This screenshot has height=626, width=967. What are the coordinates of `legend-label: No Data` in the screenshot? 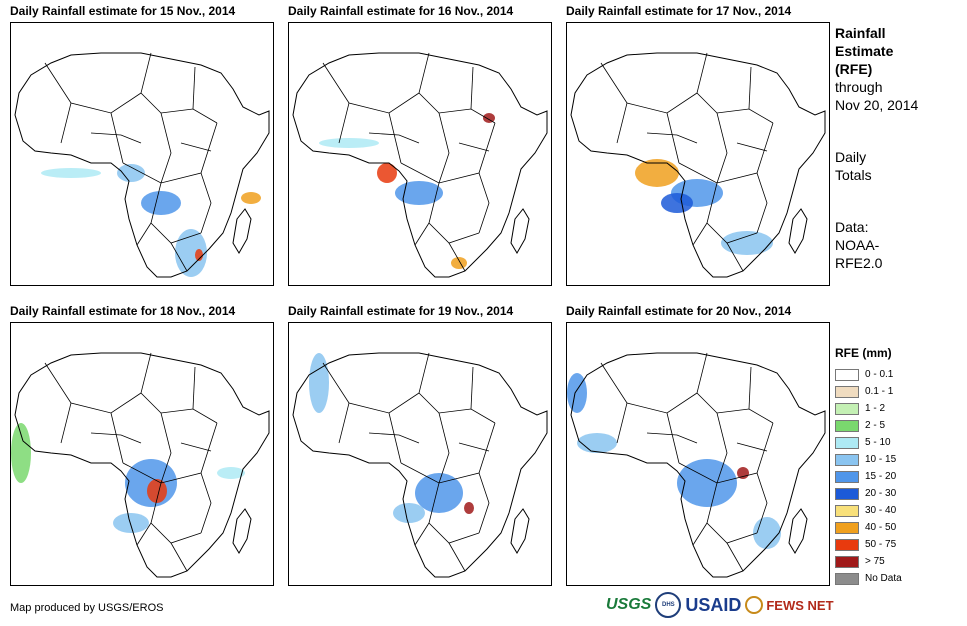 It's located at (883, 578).